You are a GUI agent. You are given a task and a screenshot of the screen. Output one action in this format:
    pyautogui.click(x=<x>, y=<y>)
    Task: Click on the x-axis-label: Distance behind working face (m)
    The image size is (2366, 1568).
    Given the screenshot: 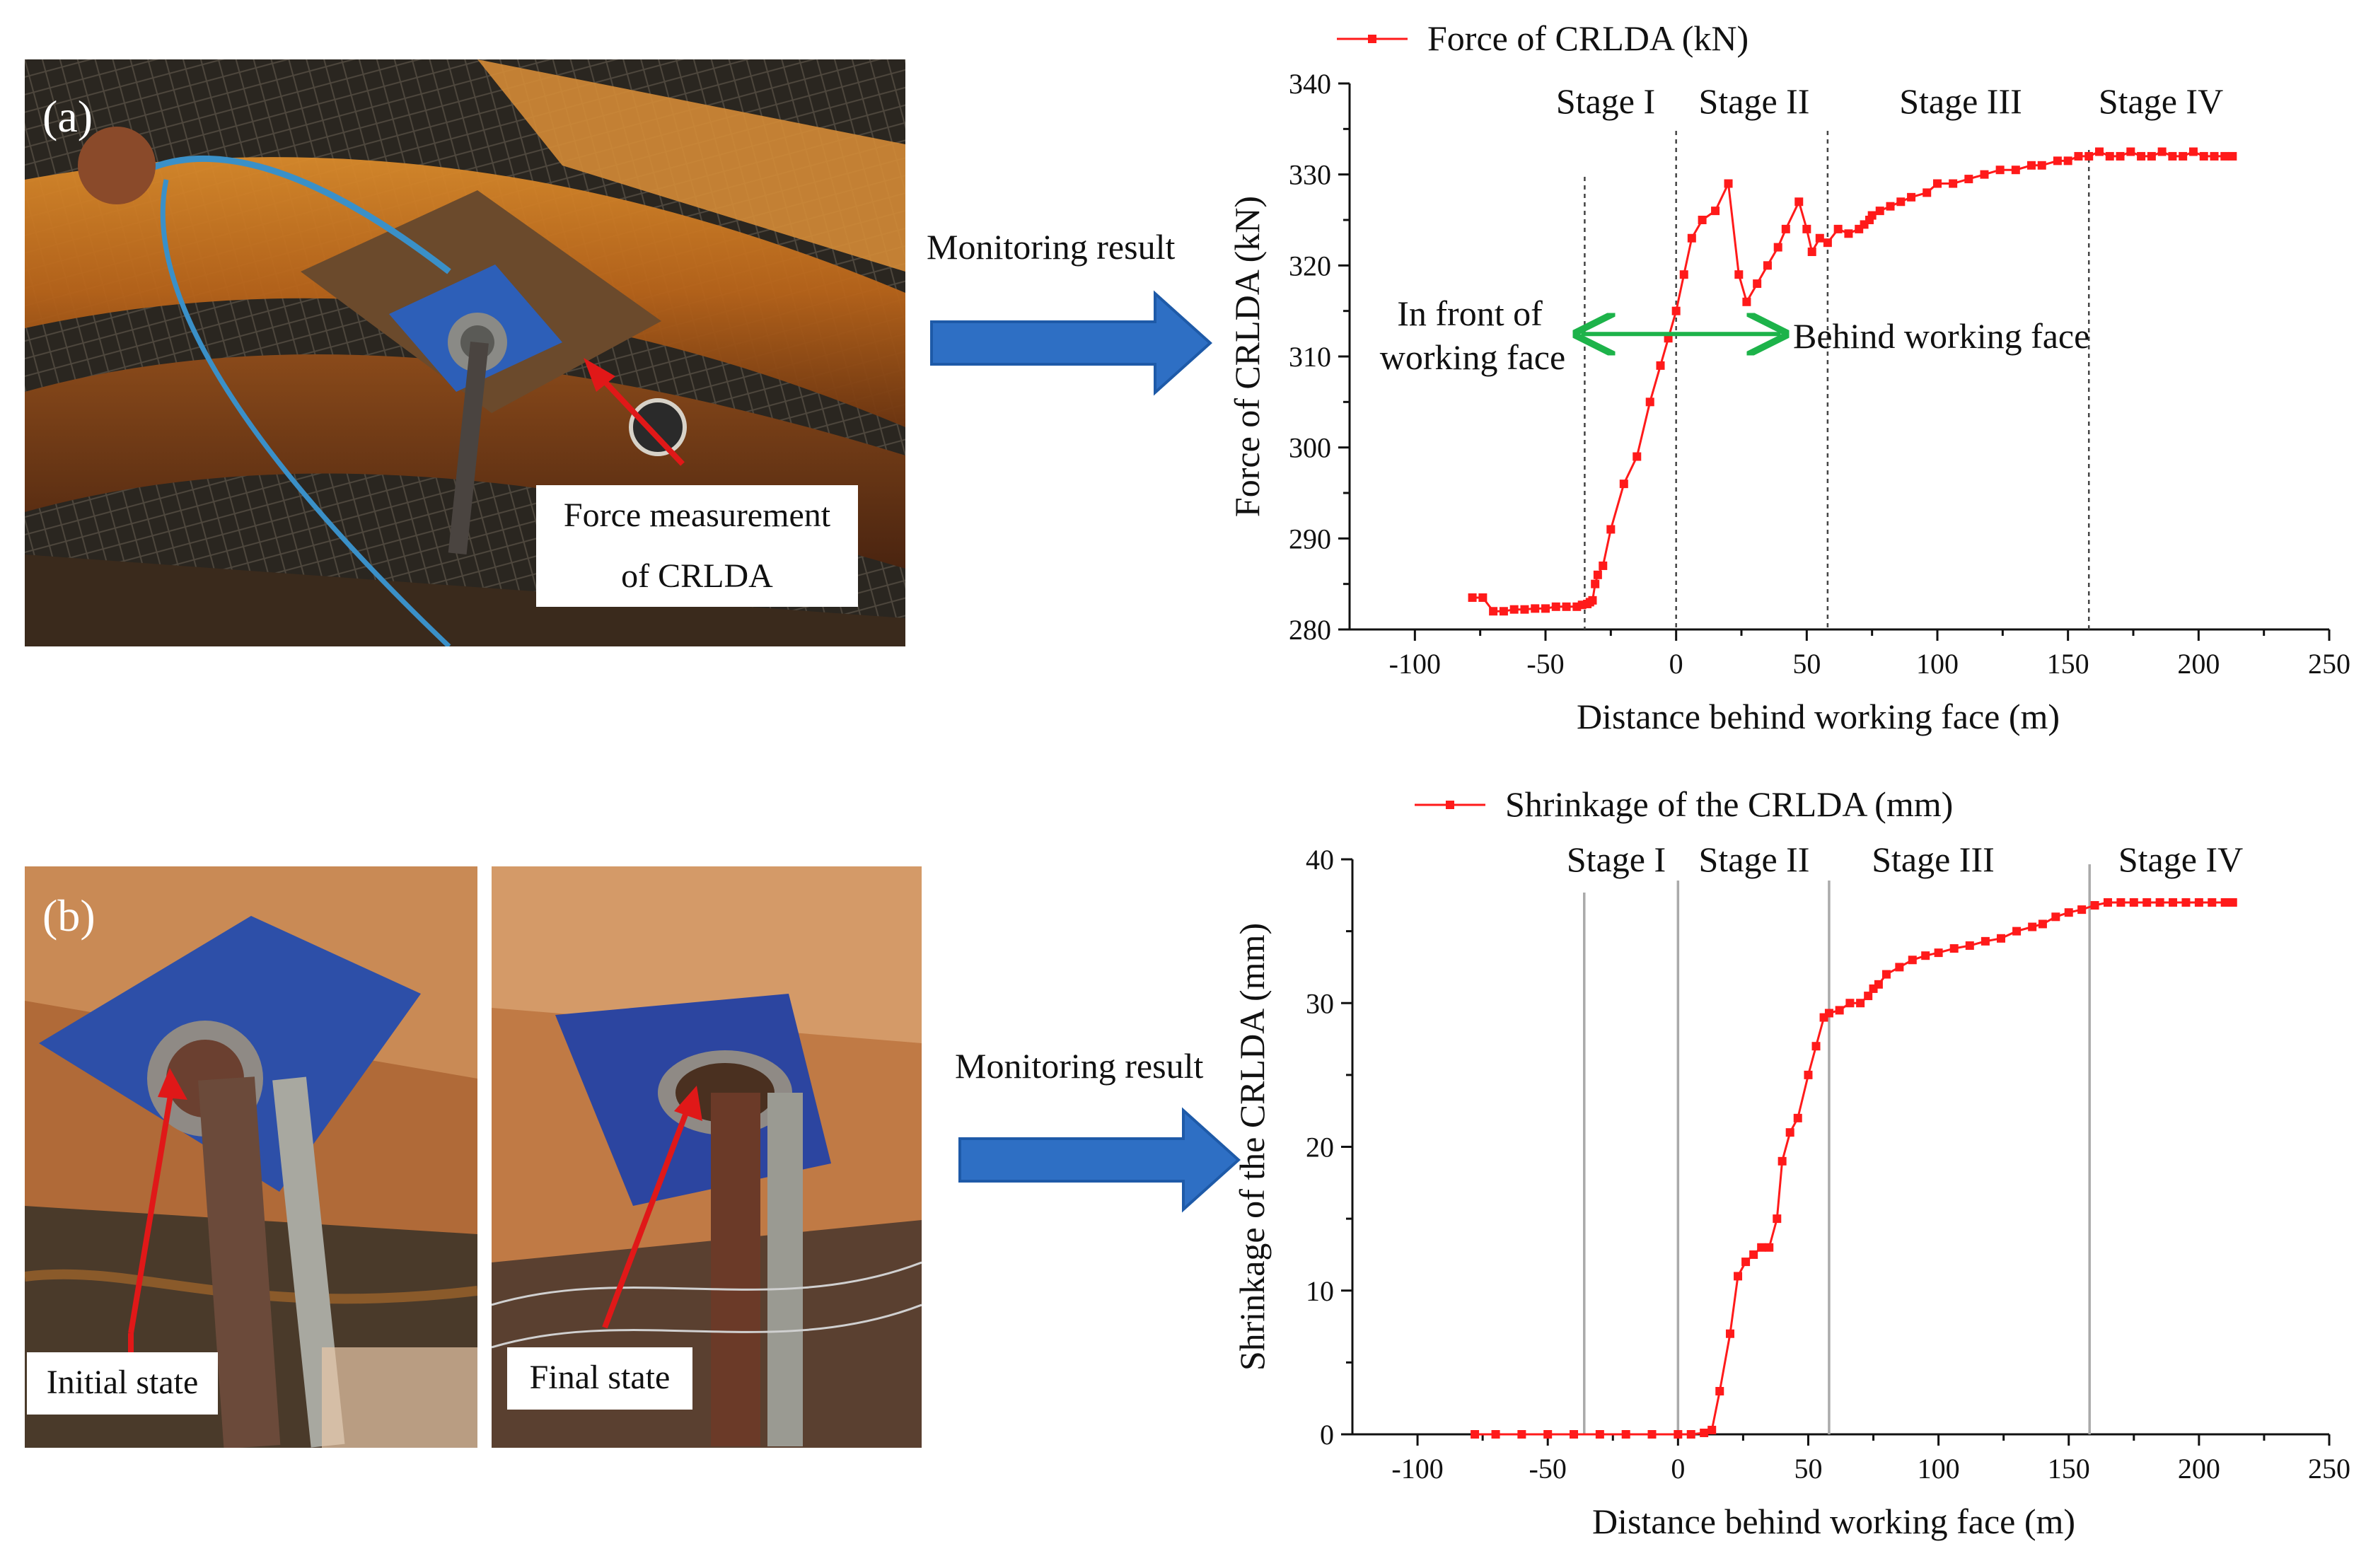 What is the action you would take?
    pyautogui.click(x=1833, y=1521)
    